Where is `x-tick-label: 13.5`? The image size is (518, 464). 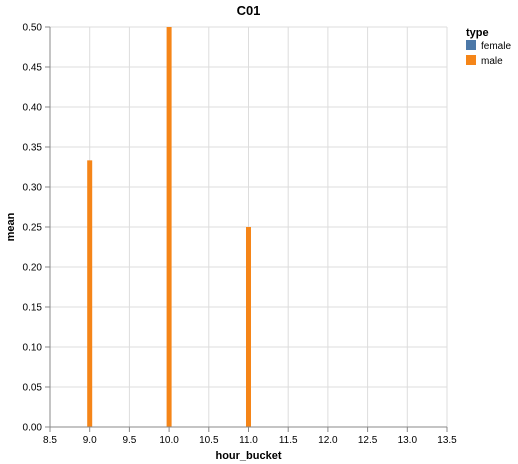 x-tick-label: 13.5 is located at coordinates (447, 440).